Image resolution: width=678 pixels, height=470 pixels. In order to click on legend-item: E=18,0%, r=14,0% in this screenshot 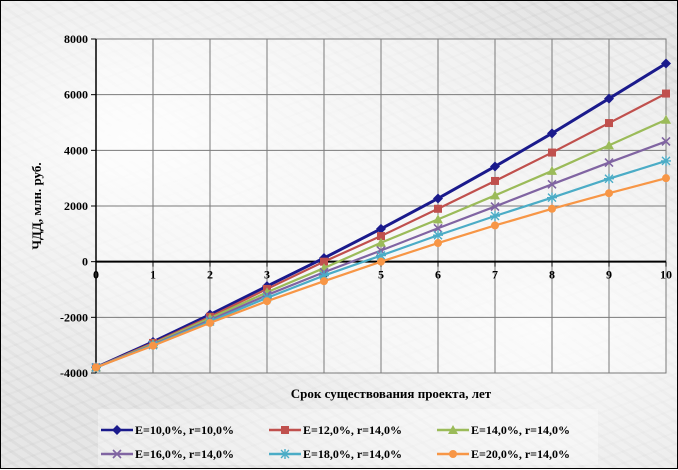, I will do `click(335, 454)`.